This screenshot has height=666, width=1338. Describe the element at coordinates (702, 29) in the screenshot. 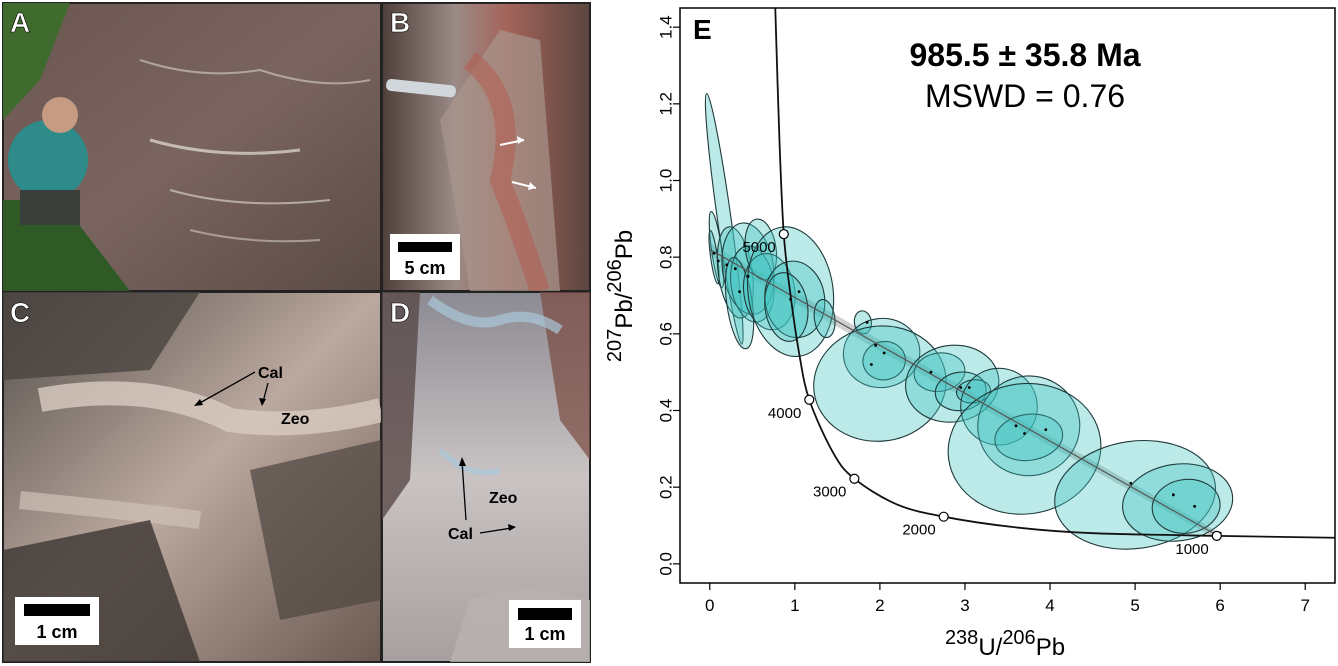

I see `panel-e-letter: E` at that location.